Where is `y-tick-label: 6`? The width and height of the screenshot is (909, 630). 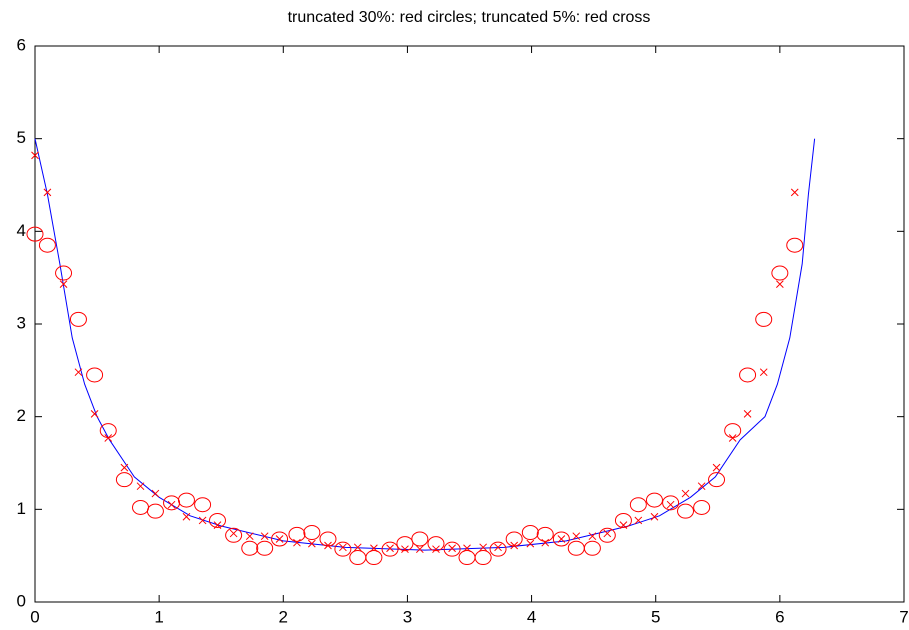
y-tick-label: 6 is located at coordinates (21, 44).